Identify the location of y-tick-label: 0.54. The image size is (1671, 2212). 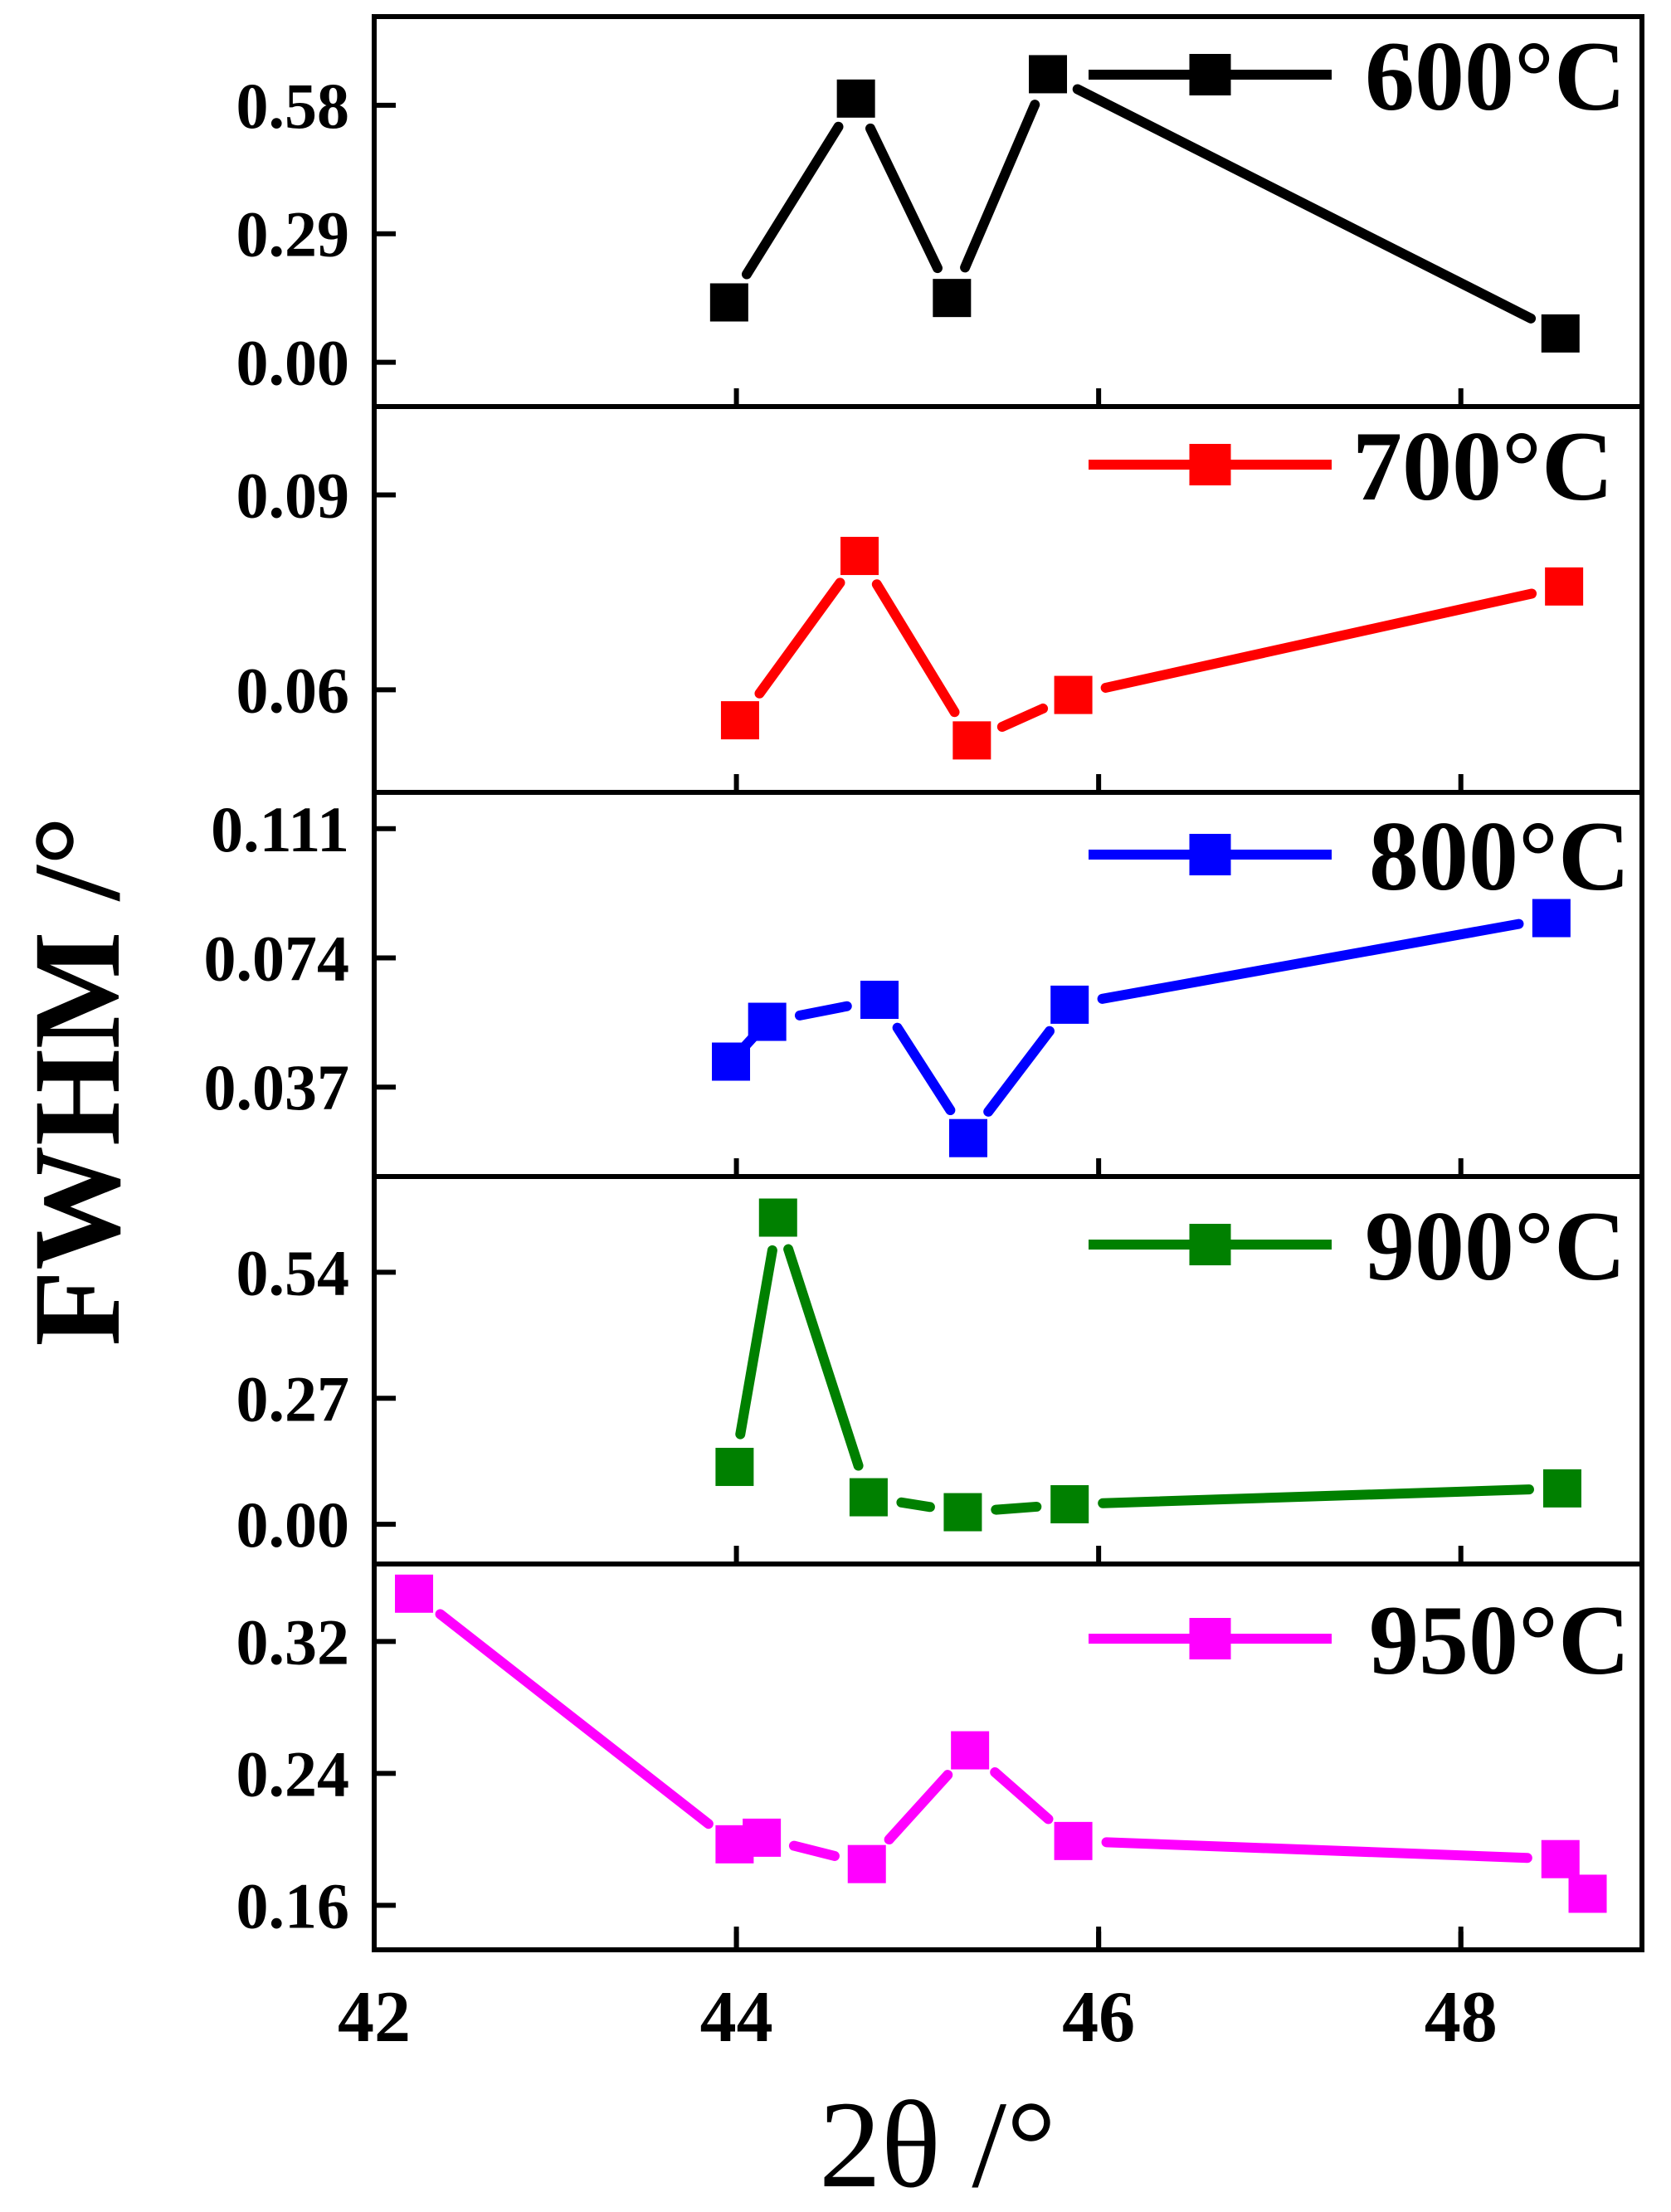
(293, 1272).